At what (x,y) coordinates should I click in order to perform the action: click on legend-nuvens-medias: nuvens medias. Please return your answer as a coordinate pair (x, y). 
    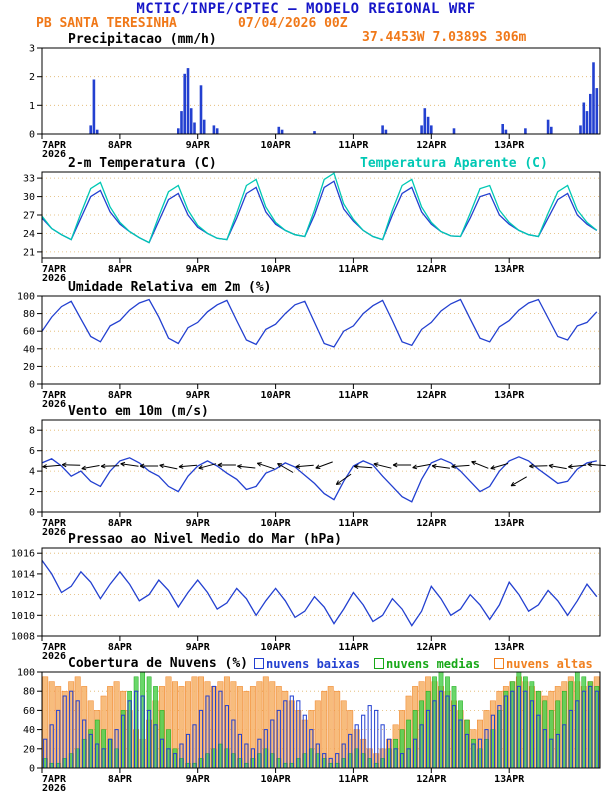
    Looking at the image, I should click on (427, 664).